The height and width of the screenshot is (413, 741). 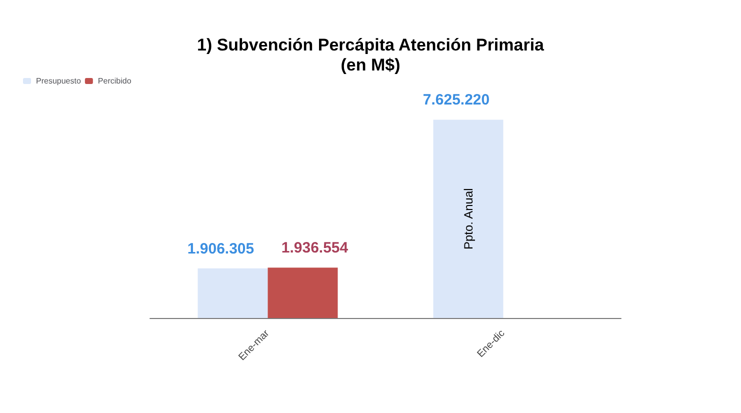 What do you see at coordinates (370, 55) in the screenshot?
I see `chart-title: 1) Subvención Percápita Atención Primaria (en M$)` at bounding box center [370, 55].